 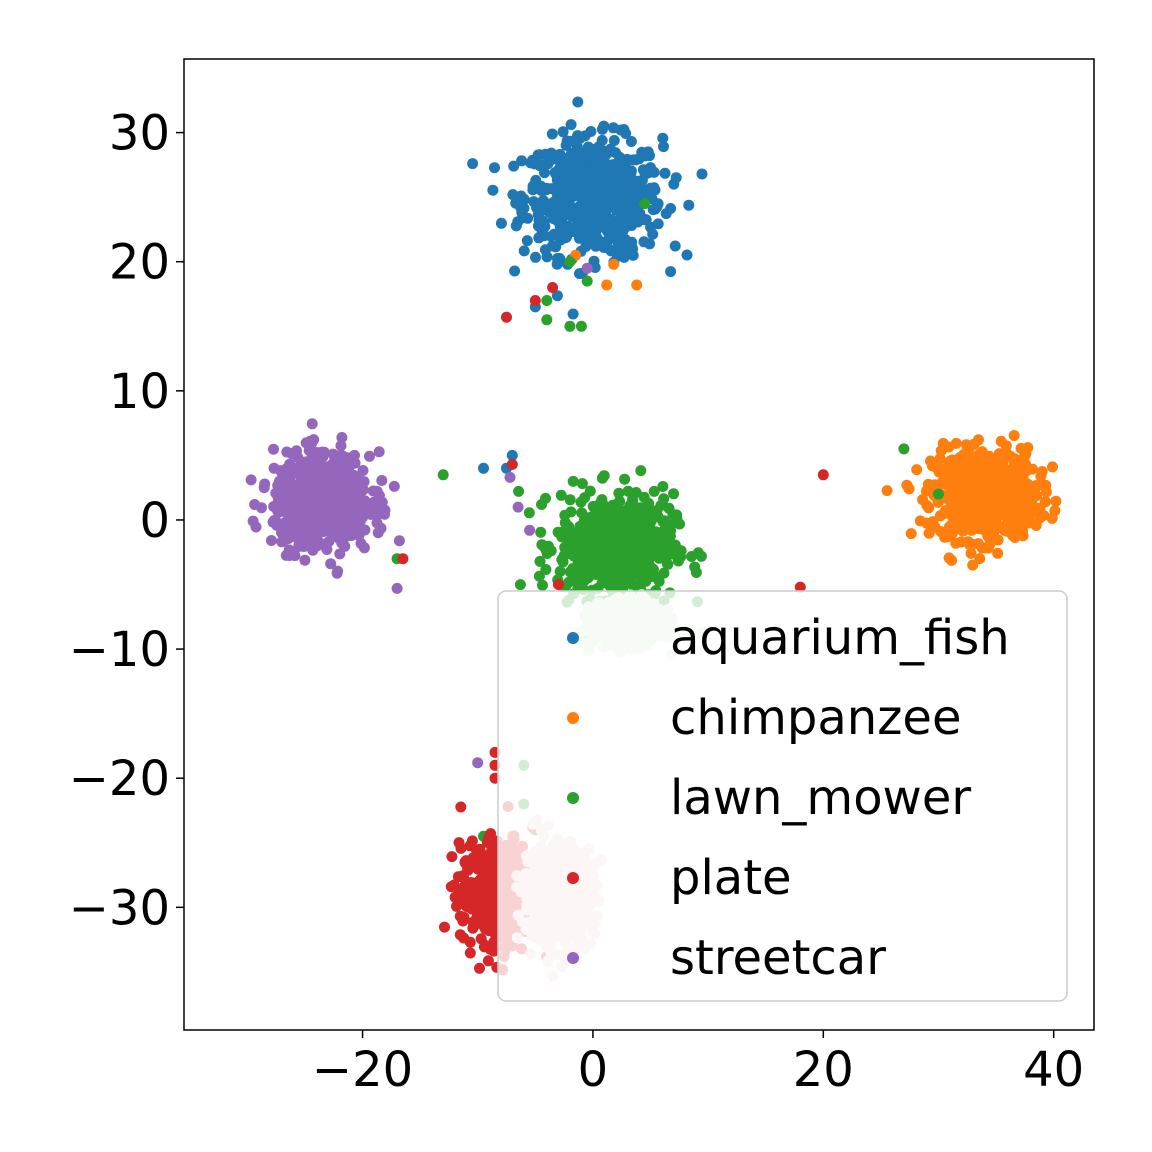 What do you see at coordinates (139, 134) in the screenshot?
I see `y-tick-label: 30` at bounding box center [139, 134].